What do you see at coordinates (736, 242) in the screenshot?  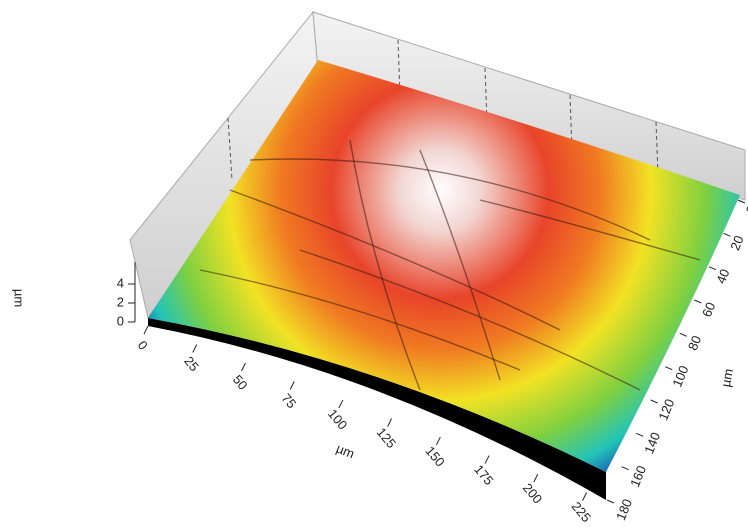 I see `y-tick-label: 20` at bounding box center [736, 242].